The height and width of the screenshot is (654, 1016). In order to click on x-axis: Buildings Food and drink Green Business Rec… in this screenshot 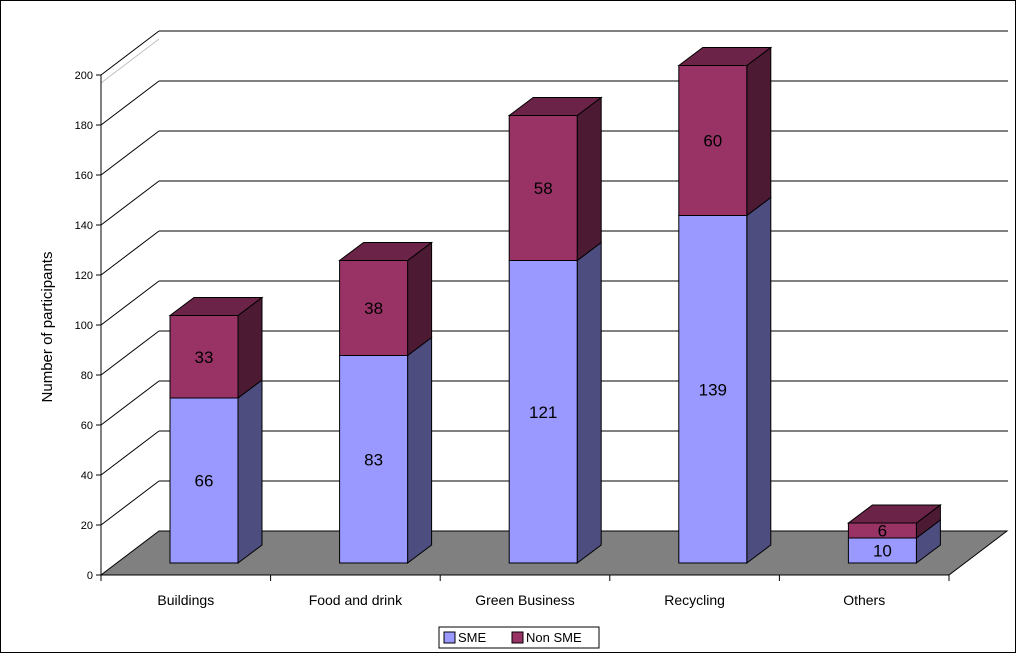, I will do `click(525, 591)`.